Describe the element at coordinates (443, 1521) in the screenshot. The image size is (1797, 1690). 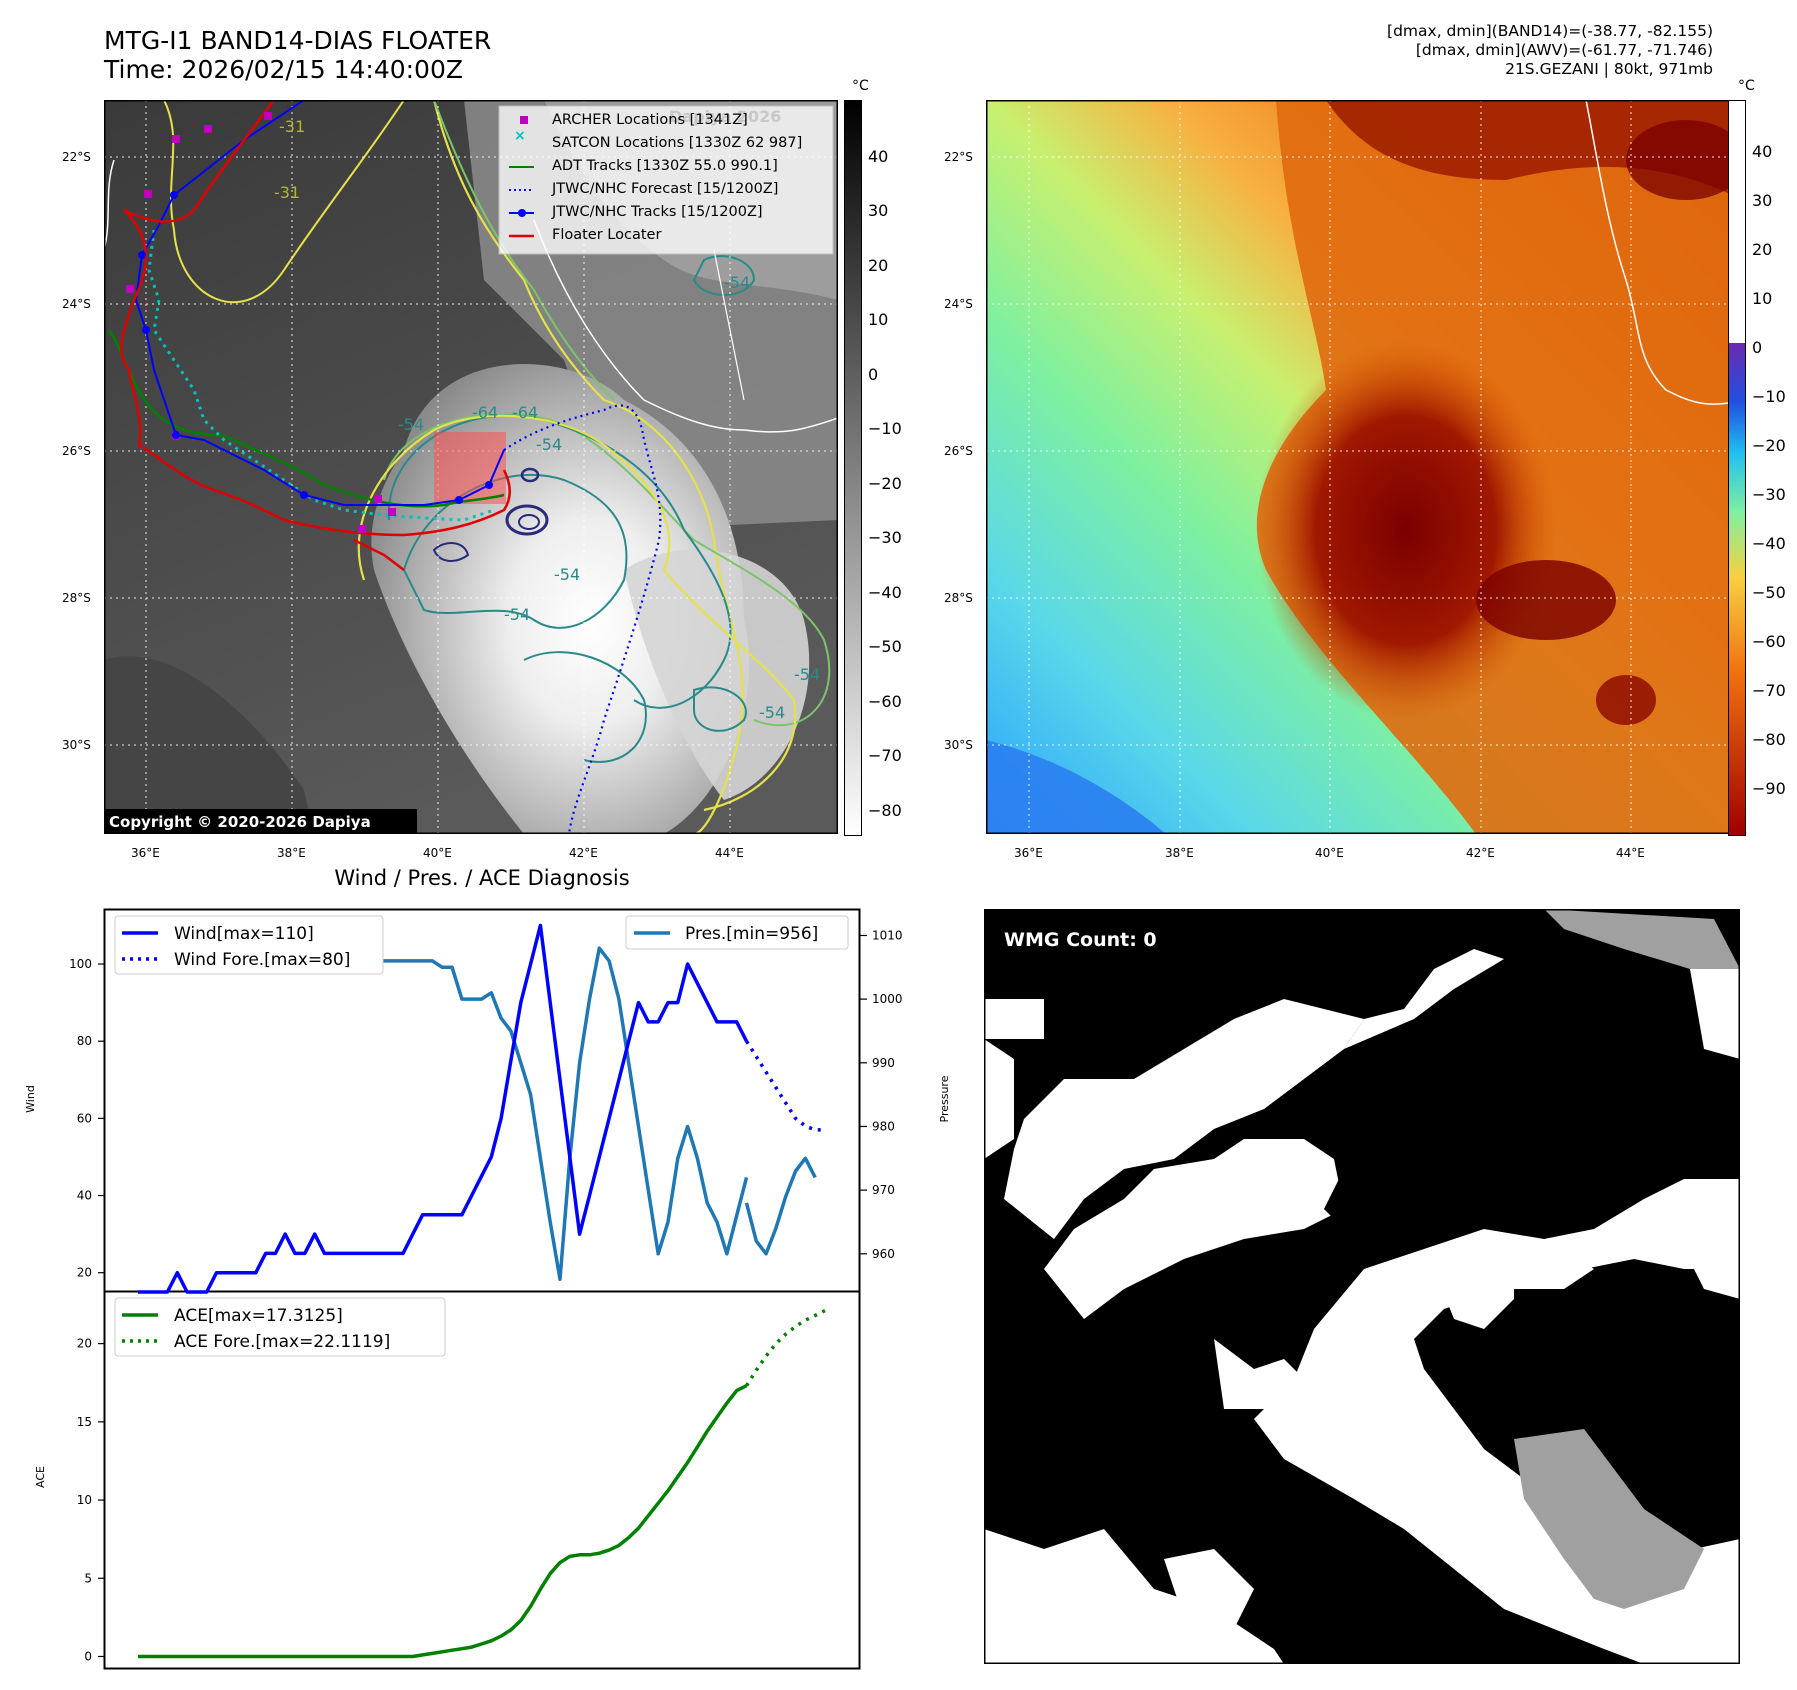
I see `ace-line` at that location.